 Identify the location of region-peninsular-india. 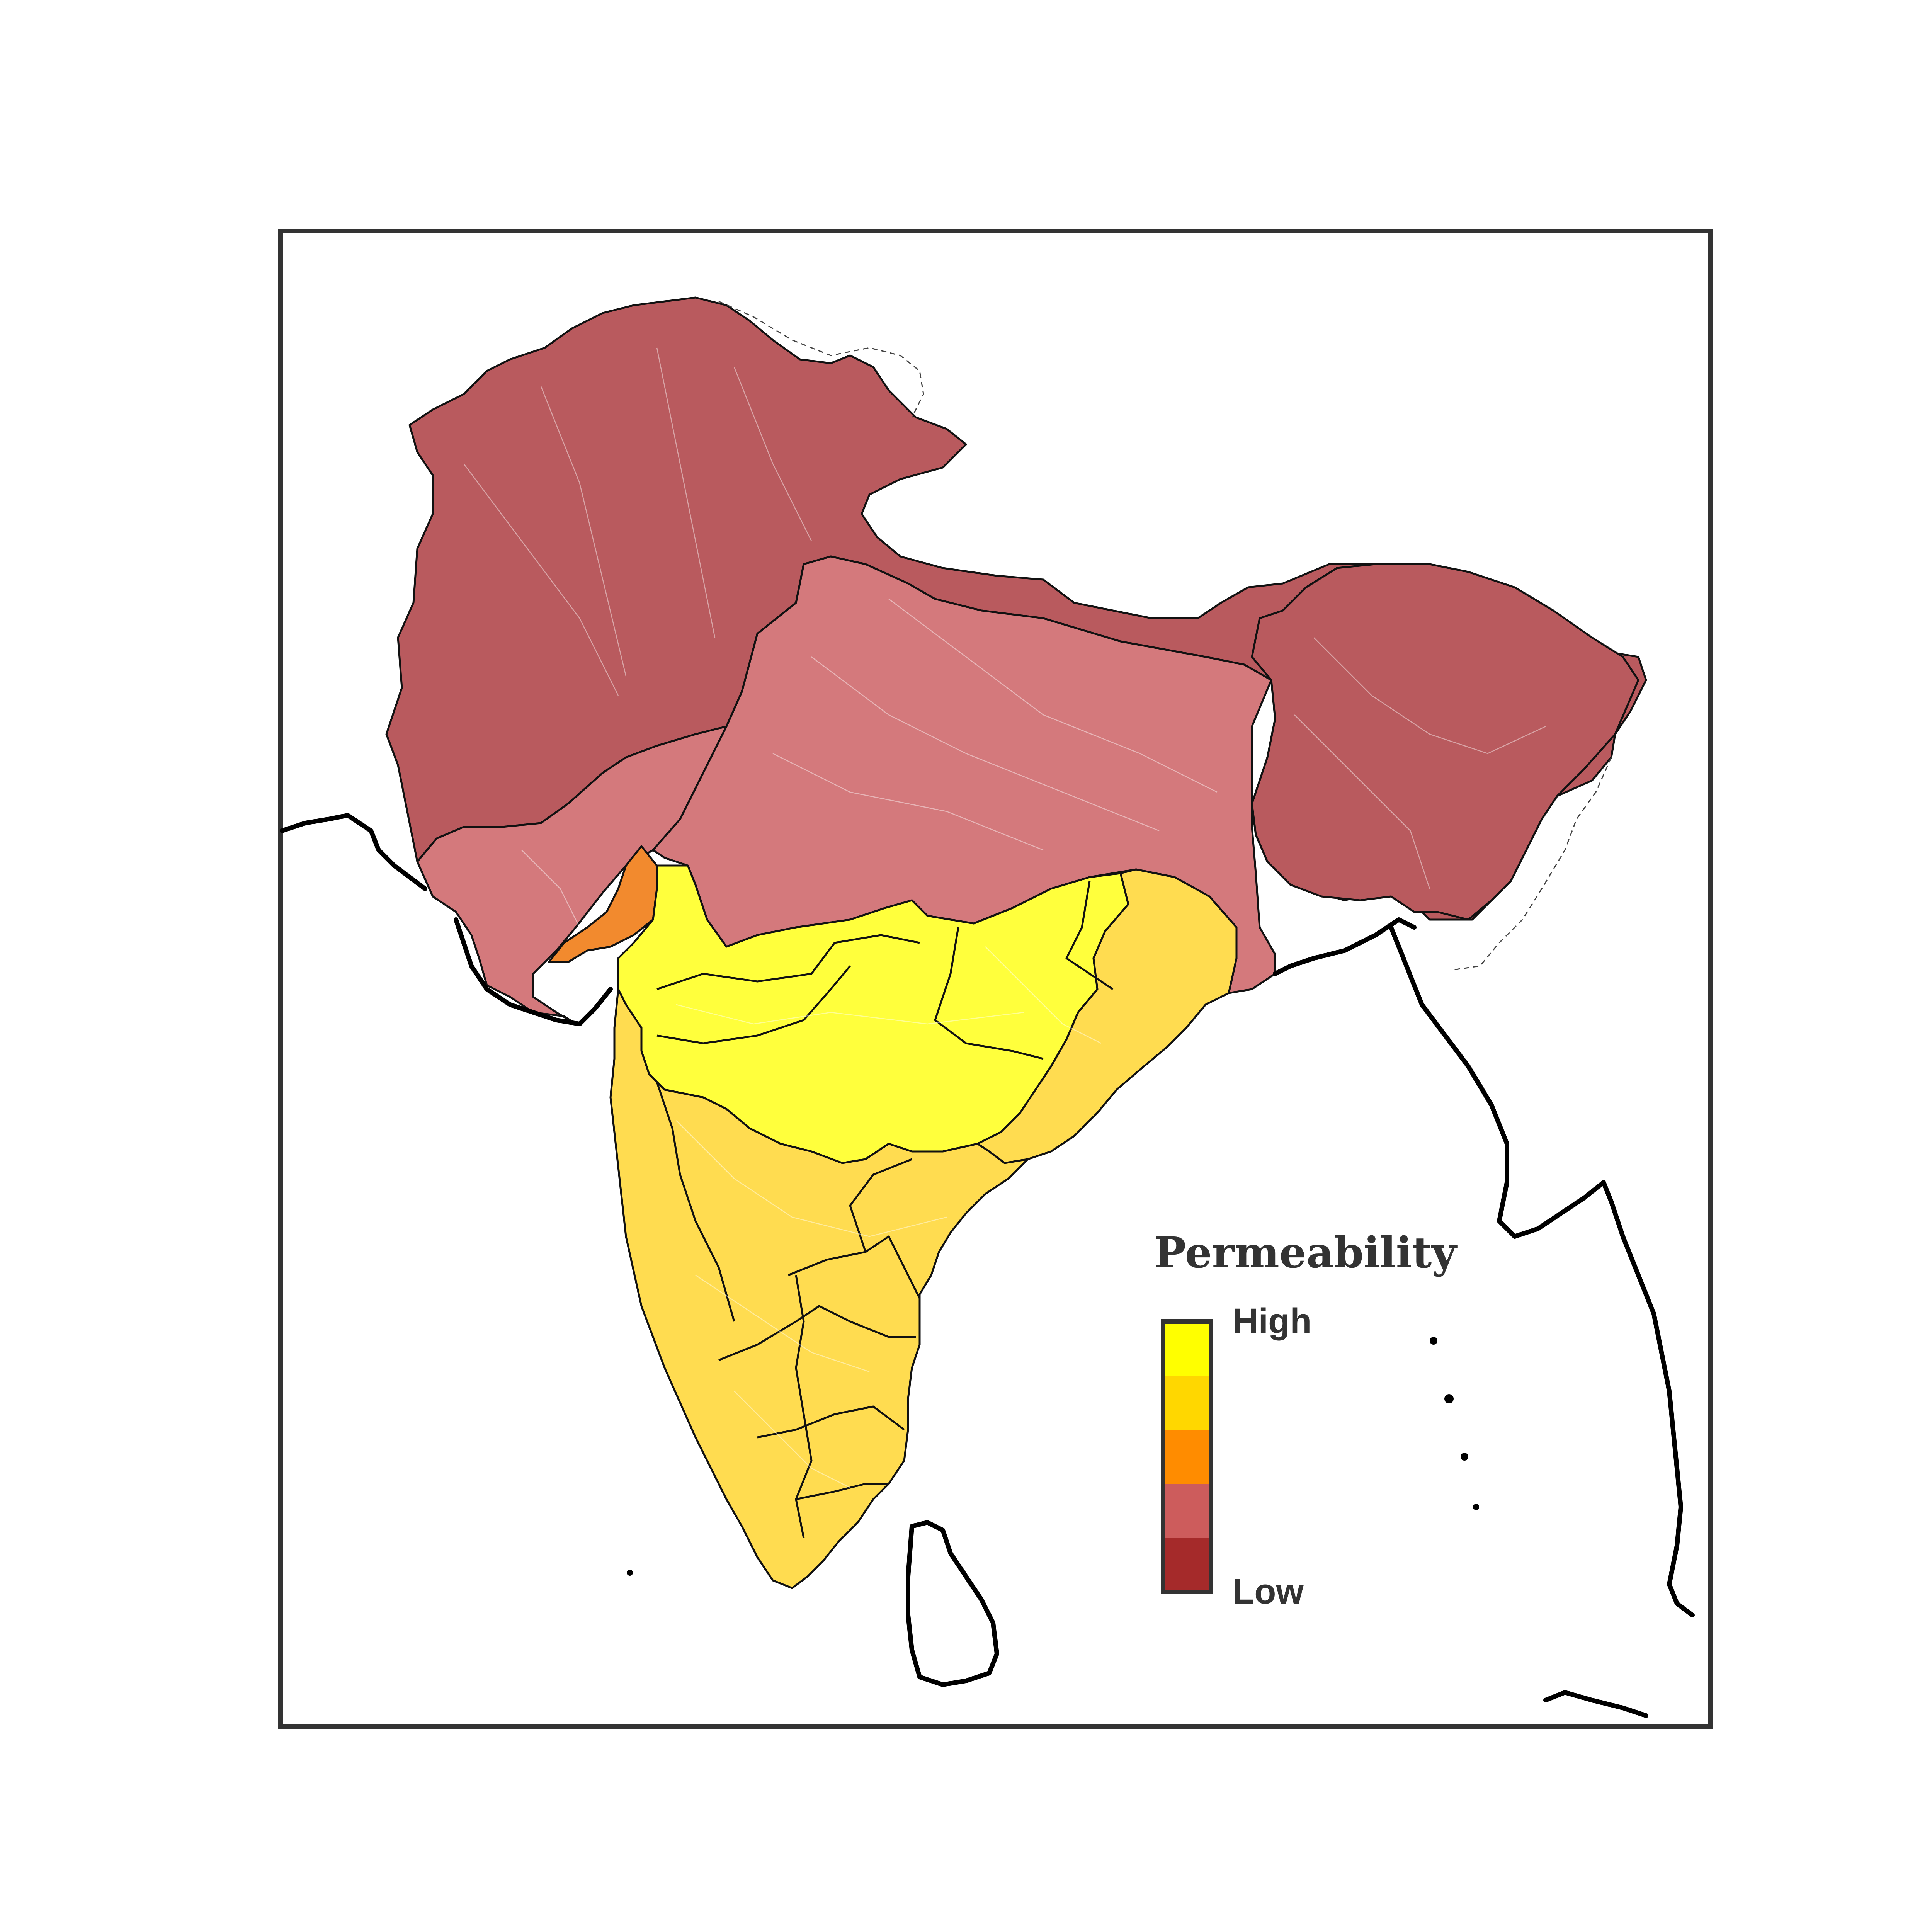
(819, 1289).